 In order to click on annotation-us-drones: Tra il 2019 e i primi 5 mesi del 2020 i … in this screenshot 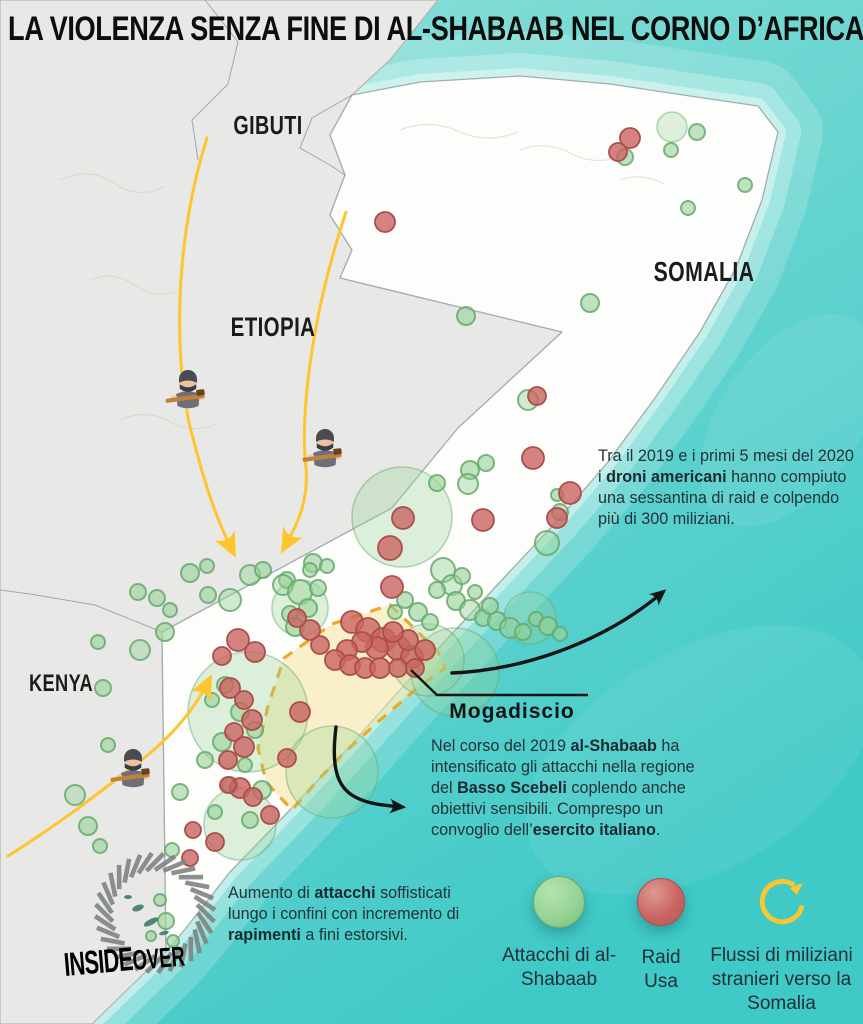, I will do `click(726, 488)`.